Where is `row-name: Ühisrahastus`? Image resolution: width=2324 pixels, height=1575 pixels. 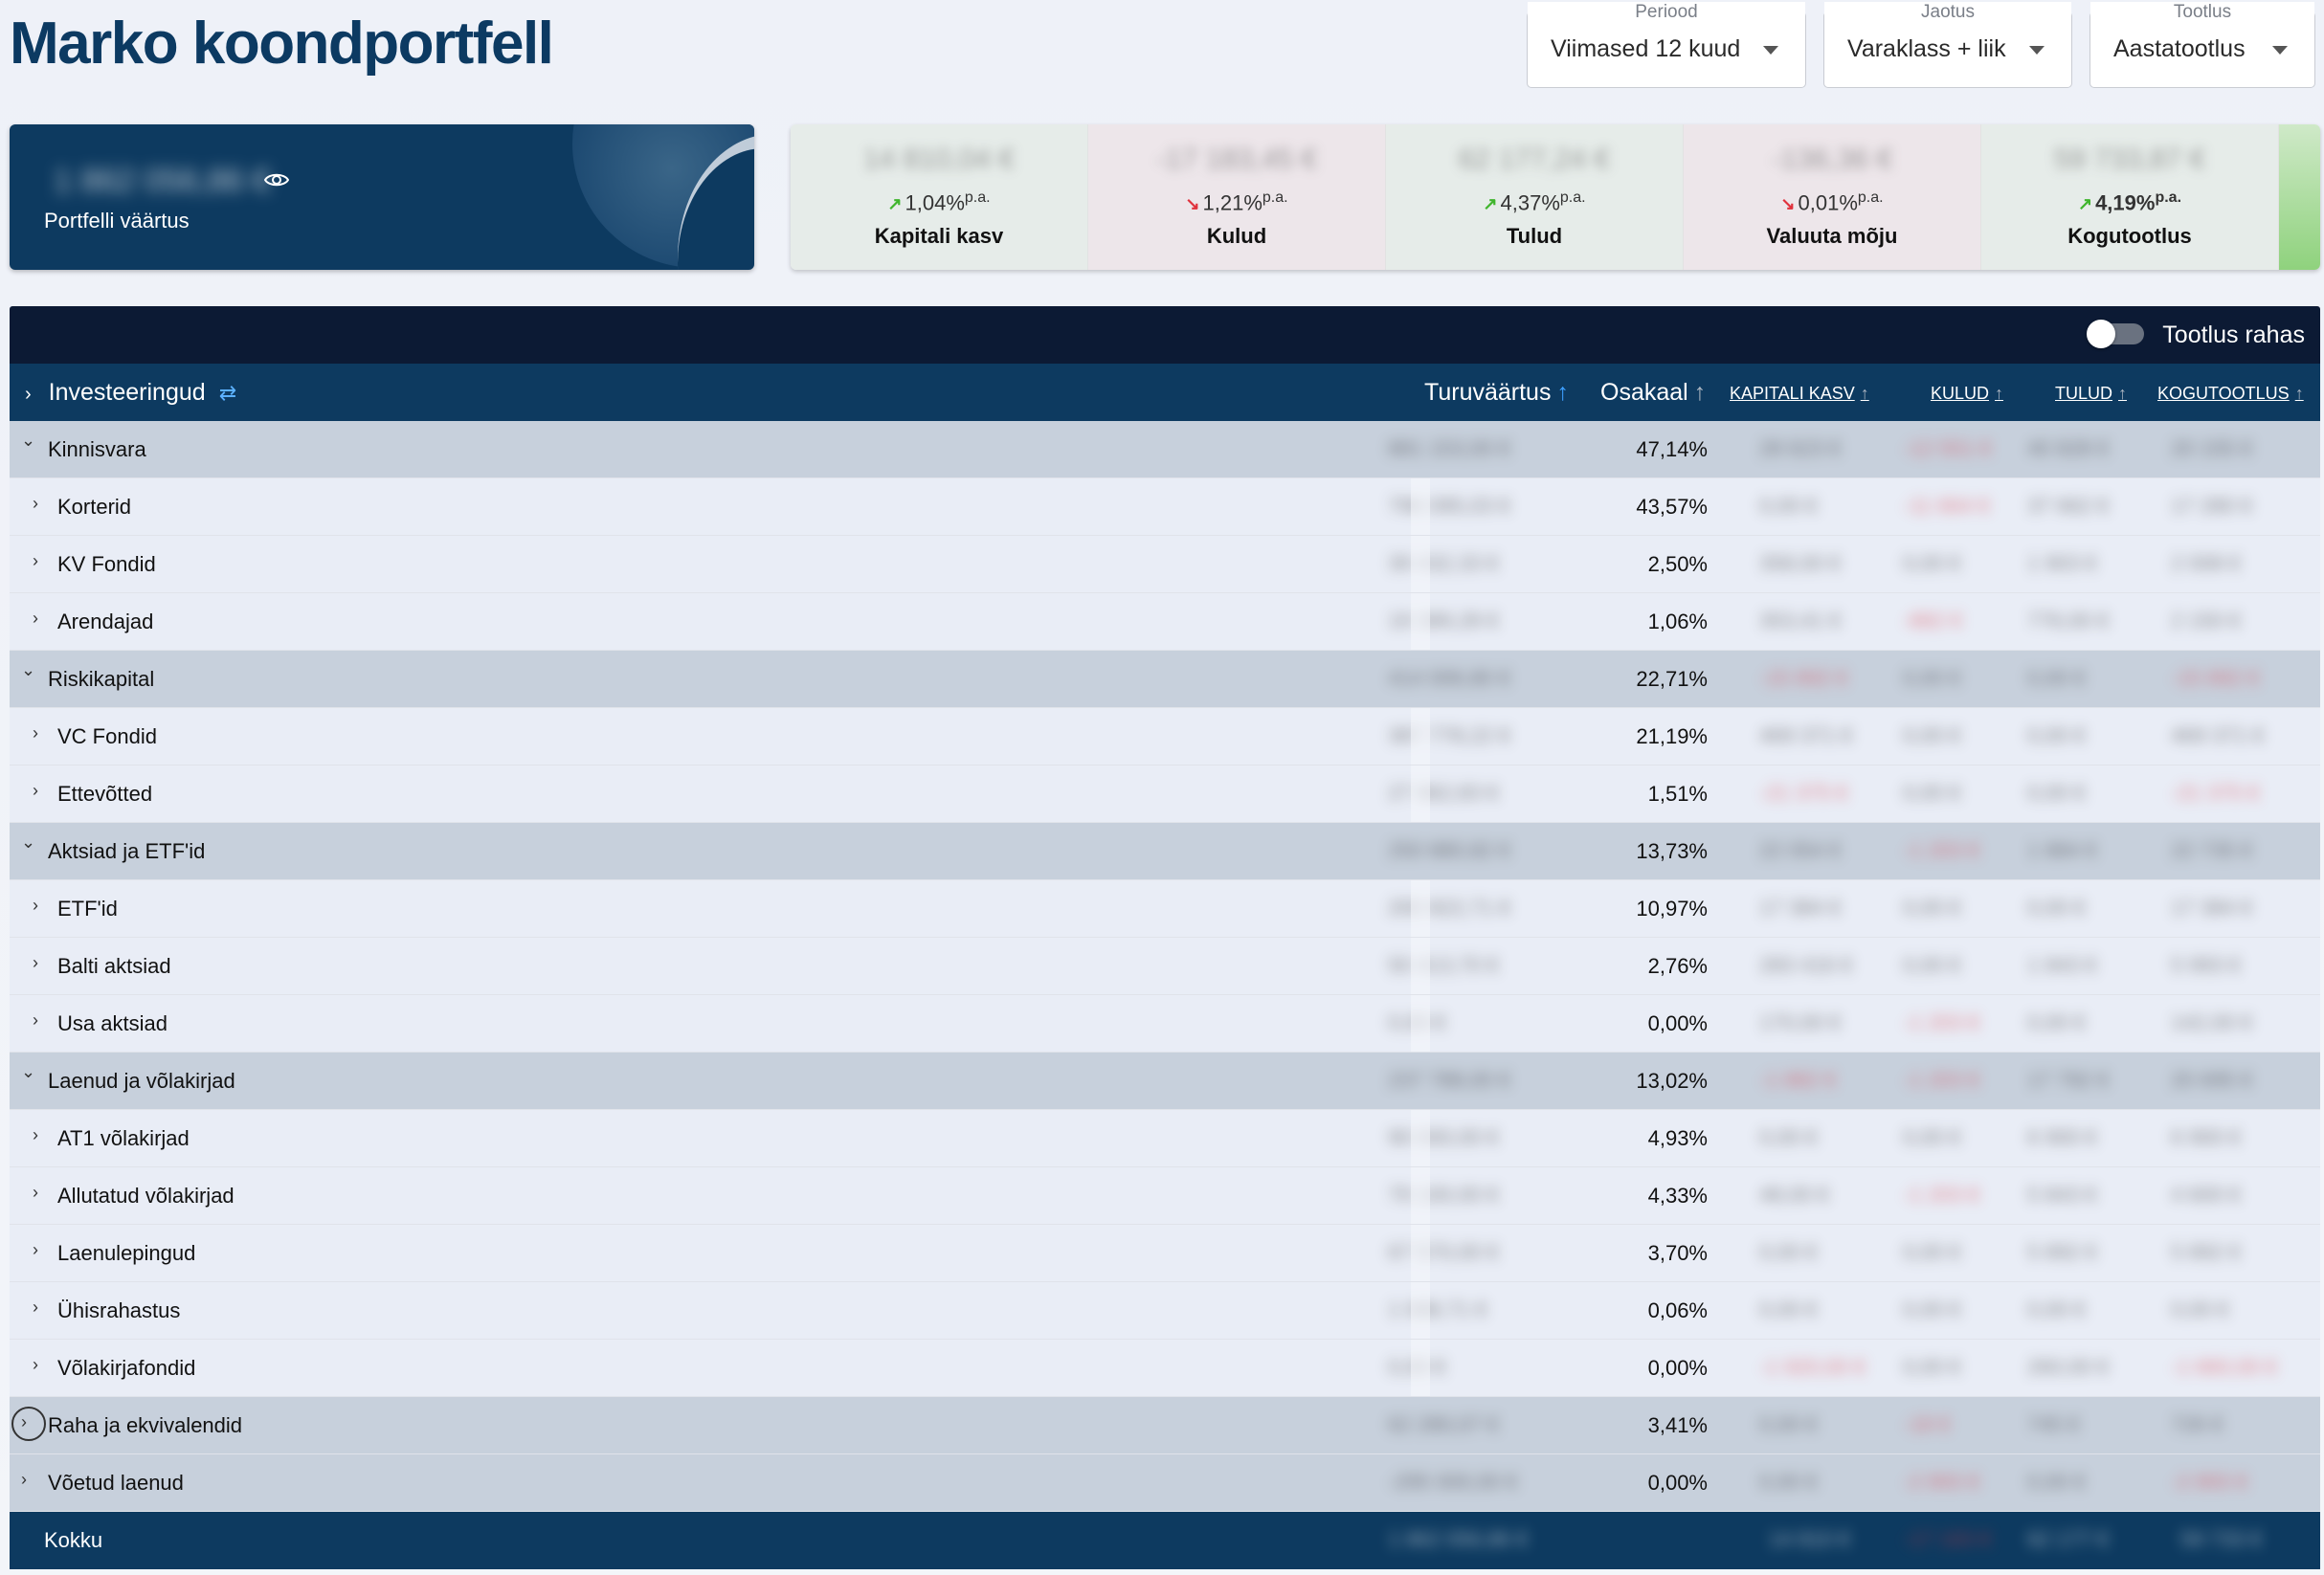 row-name: Ühisrahastus is located at coordinates (119, 1310).